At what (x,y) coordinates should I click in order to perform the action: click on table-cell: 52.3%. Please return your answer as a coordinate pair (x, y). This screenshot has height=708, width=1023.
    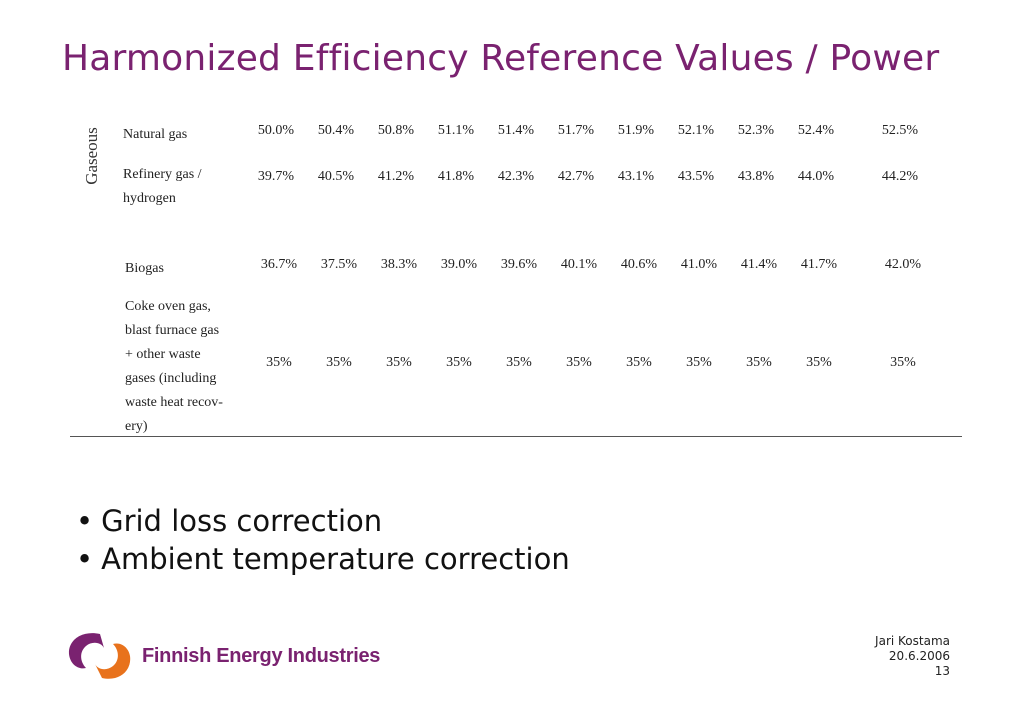
    Looking at the image, I should click on (756, 130).